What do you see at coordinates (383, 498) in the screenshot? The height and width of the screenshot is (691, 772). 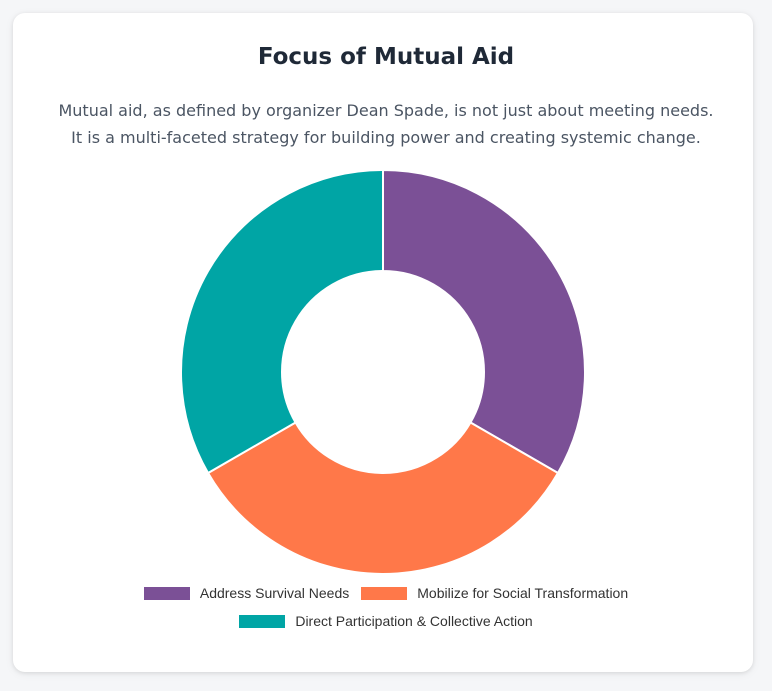 I see `donut-slice-mobilize-for-social-transformation` at bounding box center [383, 498].